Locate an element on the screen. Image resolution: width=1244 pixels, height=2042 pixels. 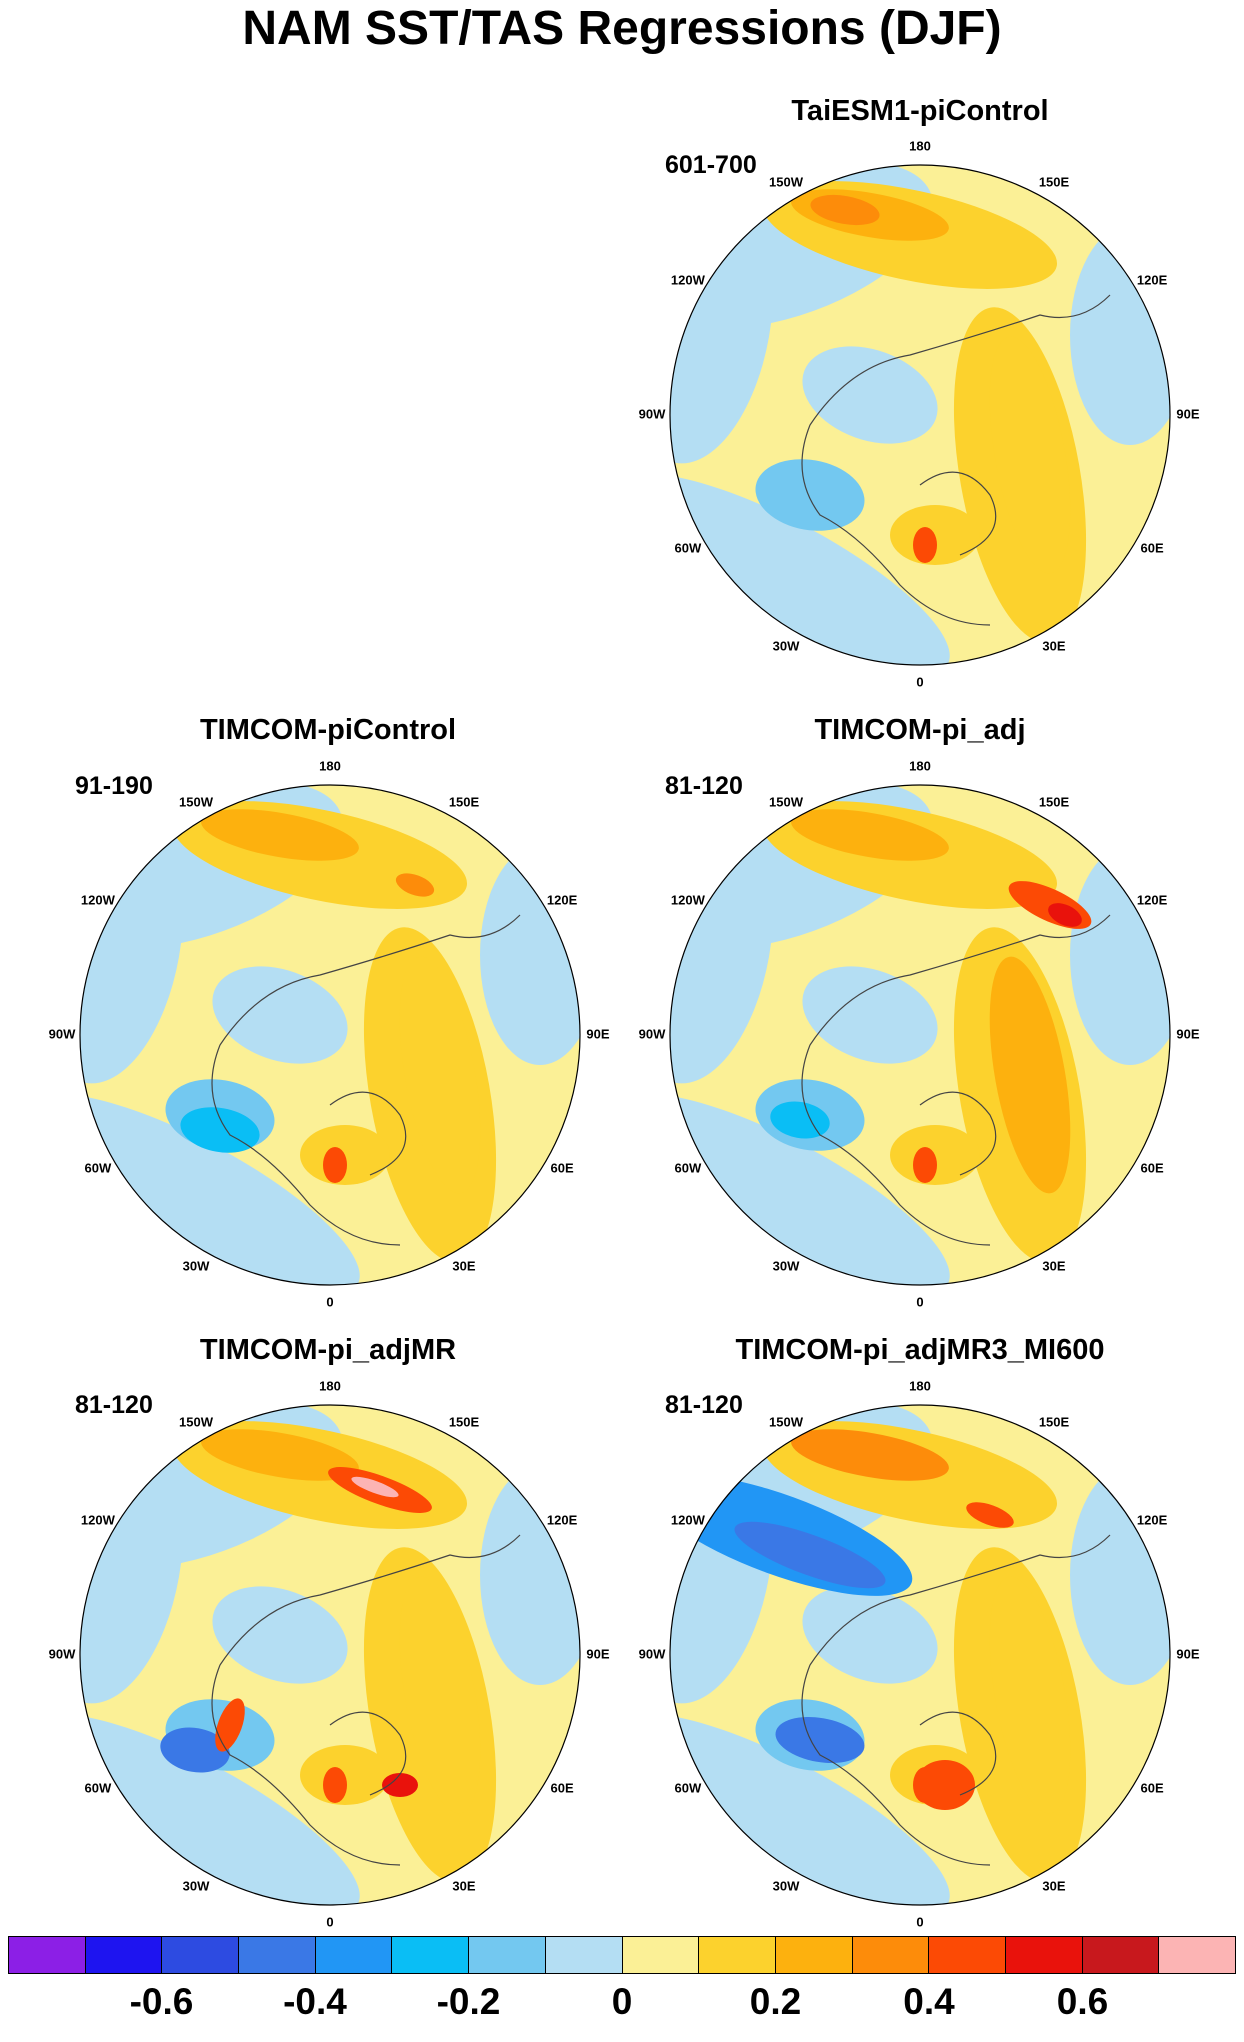
warm-spot-okhotsk-core is located at coordinates (1065, 915).